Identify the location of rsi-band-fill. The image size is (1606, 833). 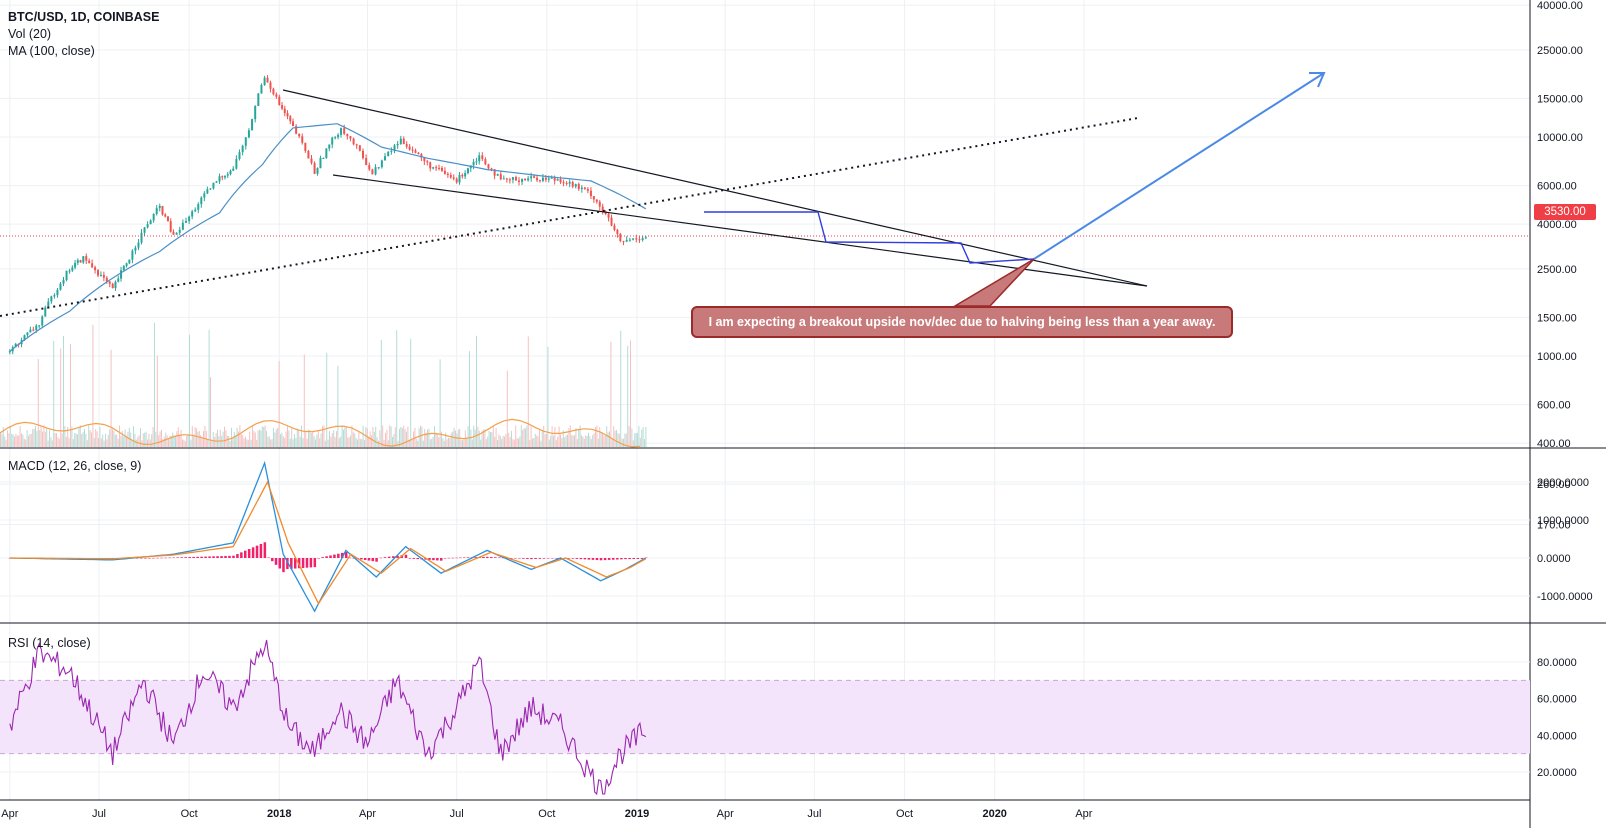
(765, 717).